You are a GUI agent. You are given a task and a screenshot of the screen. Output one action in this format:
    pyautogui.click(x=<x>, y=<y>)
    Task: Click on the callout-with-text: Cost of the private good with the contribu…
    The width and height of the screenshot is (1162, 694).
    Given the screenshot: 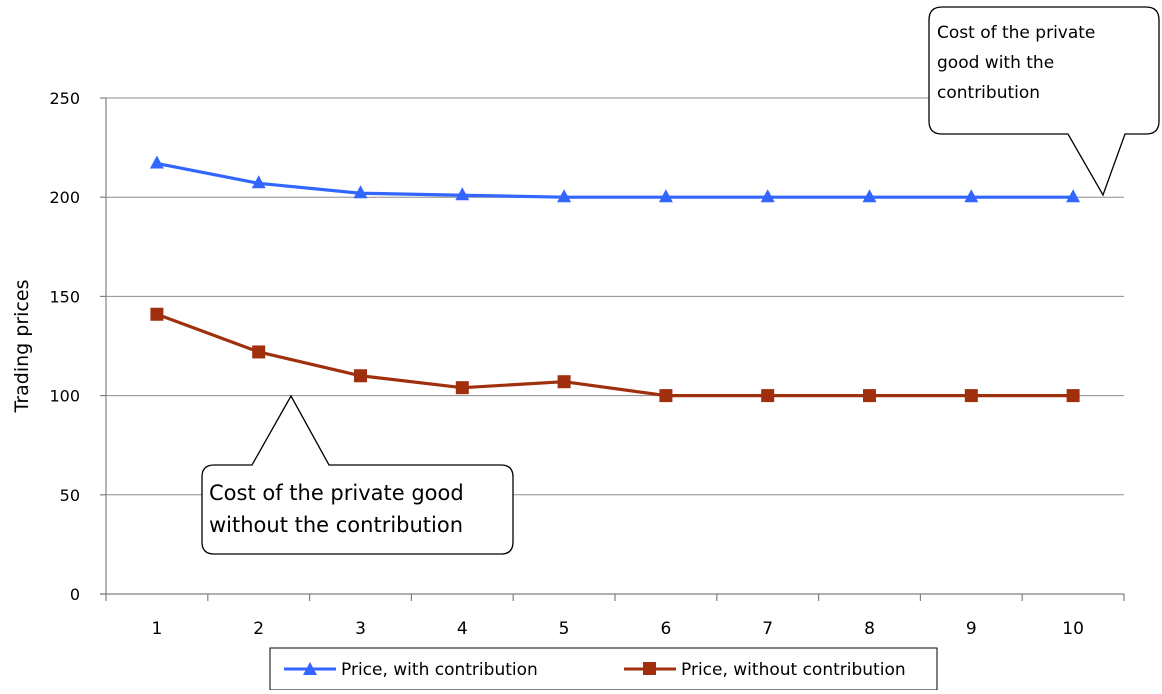 What is the action you would take?
    pyautogui.click(x=1016, y=63)
    